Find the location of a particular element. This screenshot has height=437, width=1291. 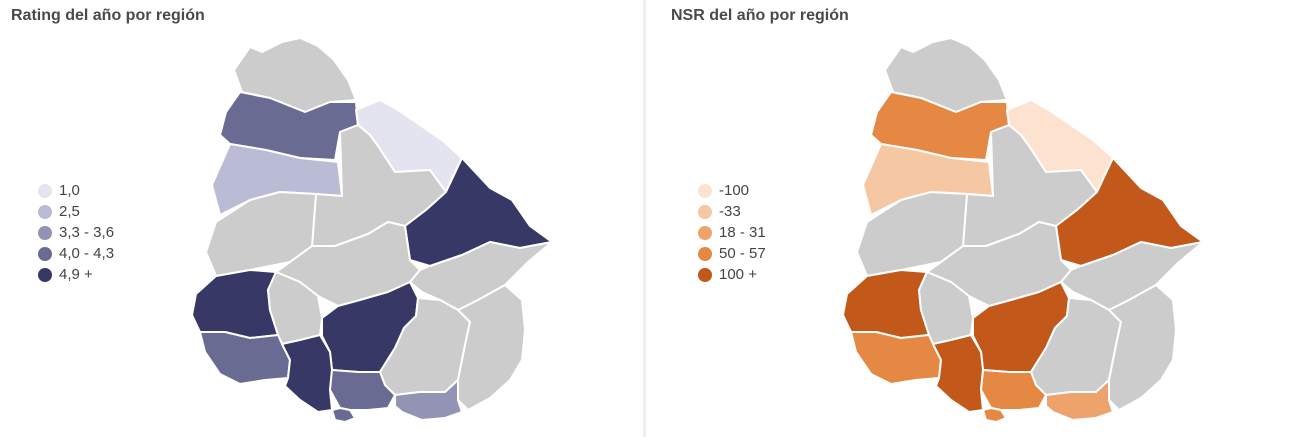

rating-panel-title: Rating del año por región is located at coordinates (108, 15).